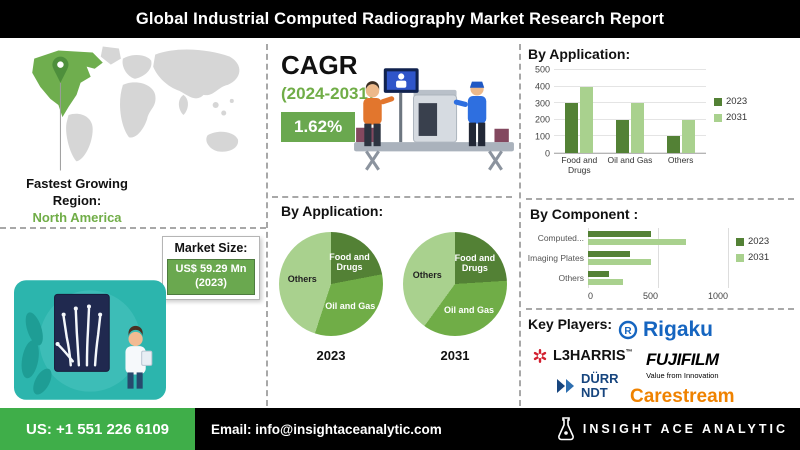 This screenshot has width=800, height=450. Describe the element at coordinates (67, 84) in the screenshot. I see `north-america-region` at that location.